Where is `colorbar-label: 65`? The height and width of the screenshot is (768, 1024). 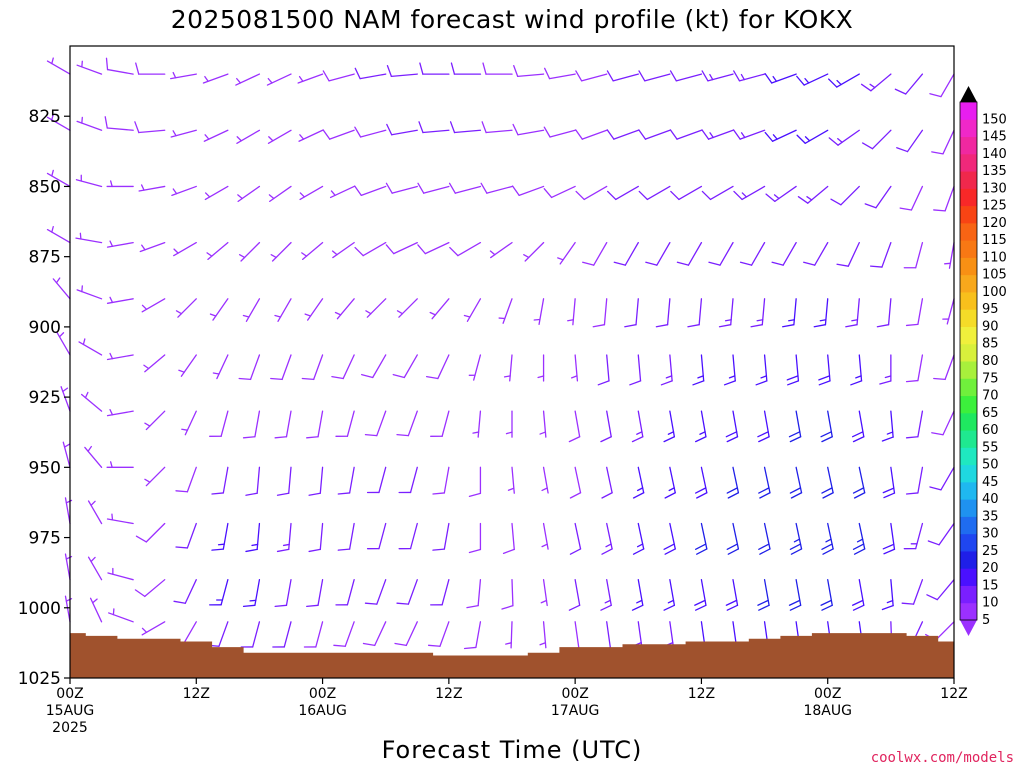
colorbar-label: 65 is located at coordinates (990, 413).